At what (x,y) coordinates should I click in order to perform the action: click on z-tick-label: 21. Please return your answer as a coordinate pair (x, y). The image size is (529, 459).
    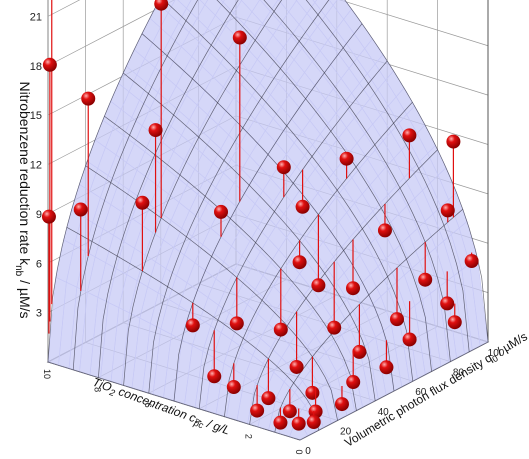
    Looking at the image, I should click on (36, 17).